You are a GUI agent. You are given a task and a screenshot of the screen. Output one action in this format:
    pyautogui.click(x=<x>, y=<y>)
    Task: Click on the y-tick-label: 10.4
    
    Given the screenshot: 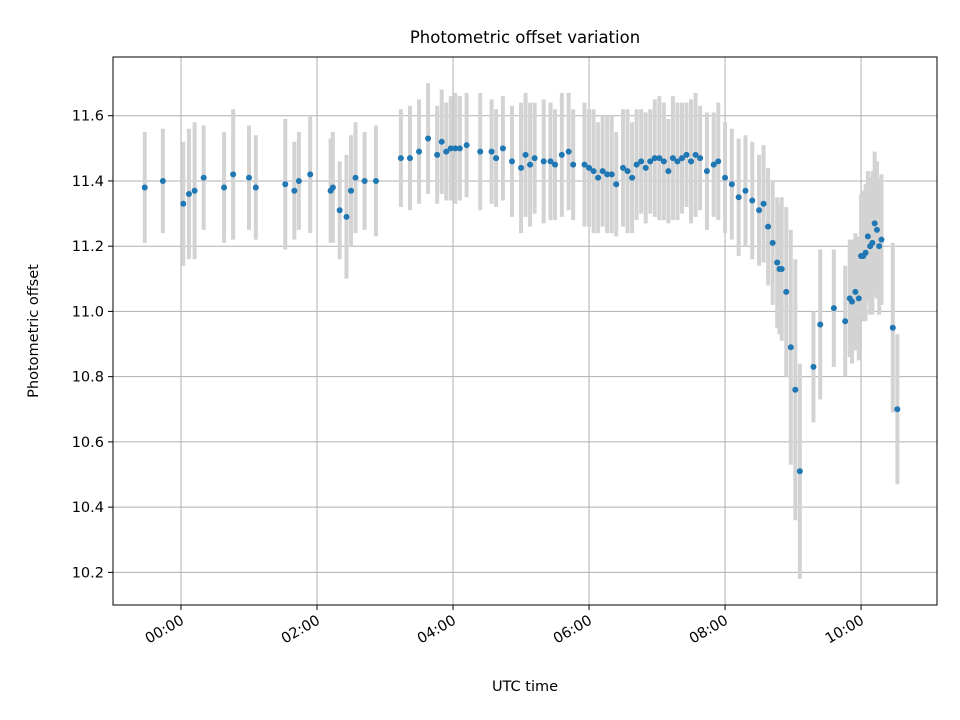 What is the action you would take?
    pyautogui.click(x=88, y=508)
    